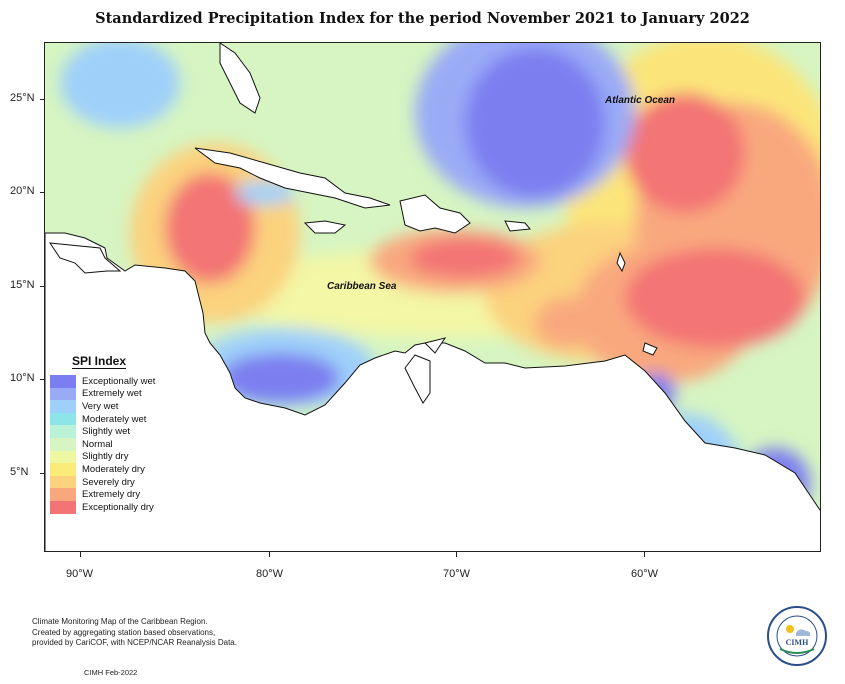  Describe the element at coordinates (640, 100) in the screenshot. I see `atlantic-ocean-label: Atlantic Ocean` at that location.